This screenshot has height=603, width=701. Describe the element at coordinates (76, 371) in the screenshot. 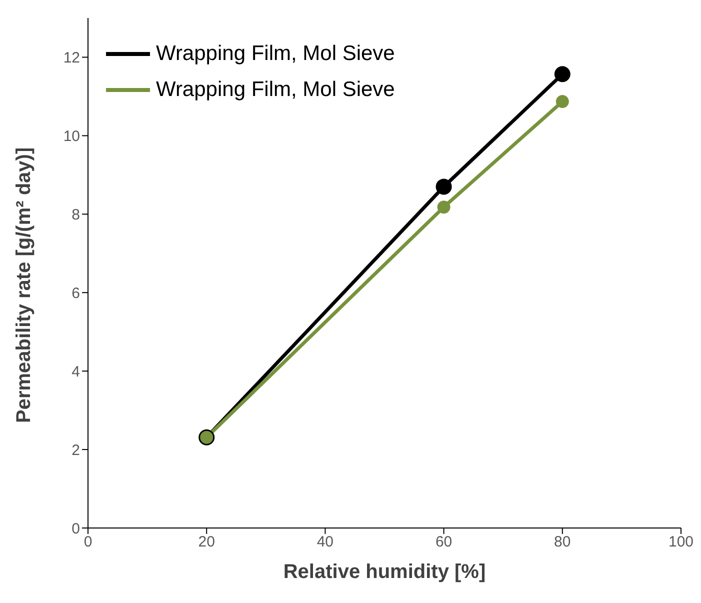

I see `y-tick-label: 4` at that location.